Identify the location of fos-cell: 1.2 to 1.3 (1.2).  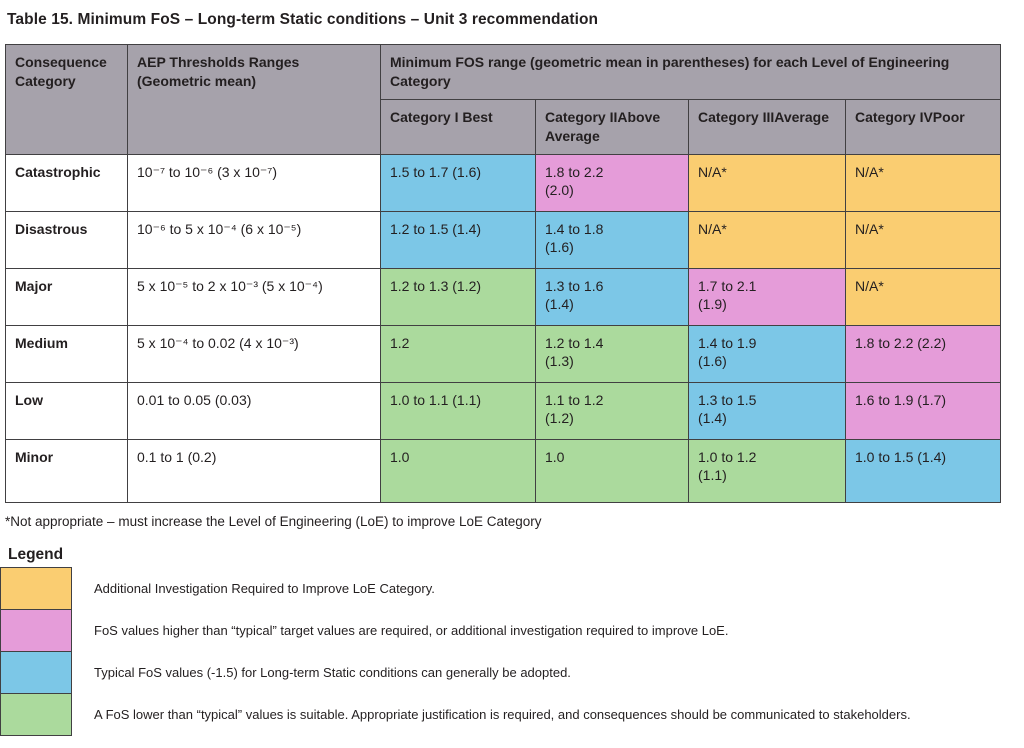
(458, 296).